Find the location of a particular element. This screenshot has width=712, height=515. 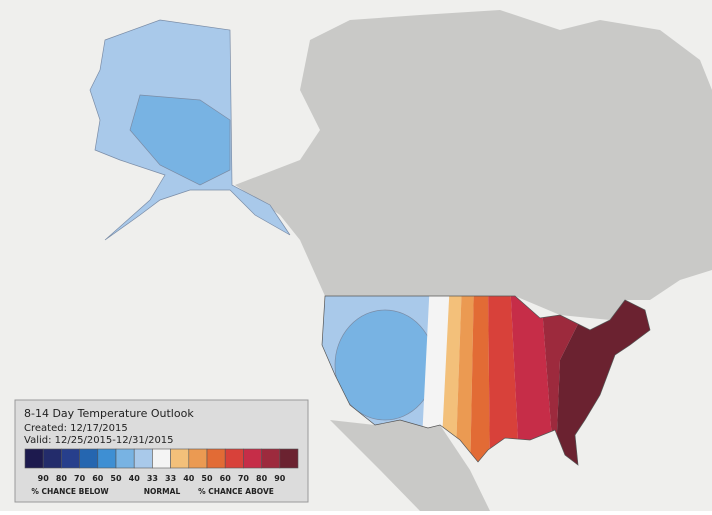

alaska-region is located at coordinates (180, 140).